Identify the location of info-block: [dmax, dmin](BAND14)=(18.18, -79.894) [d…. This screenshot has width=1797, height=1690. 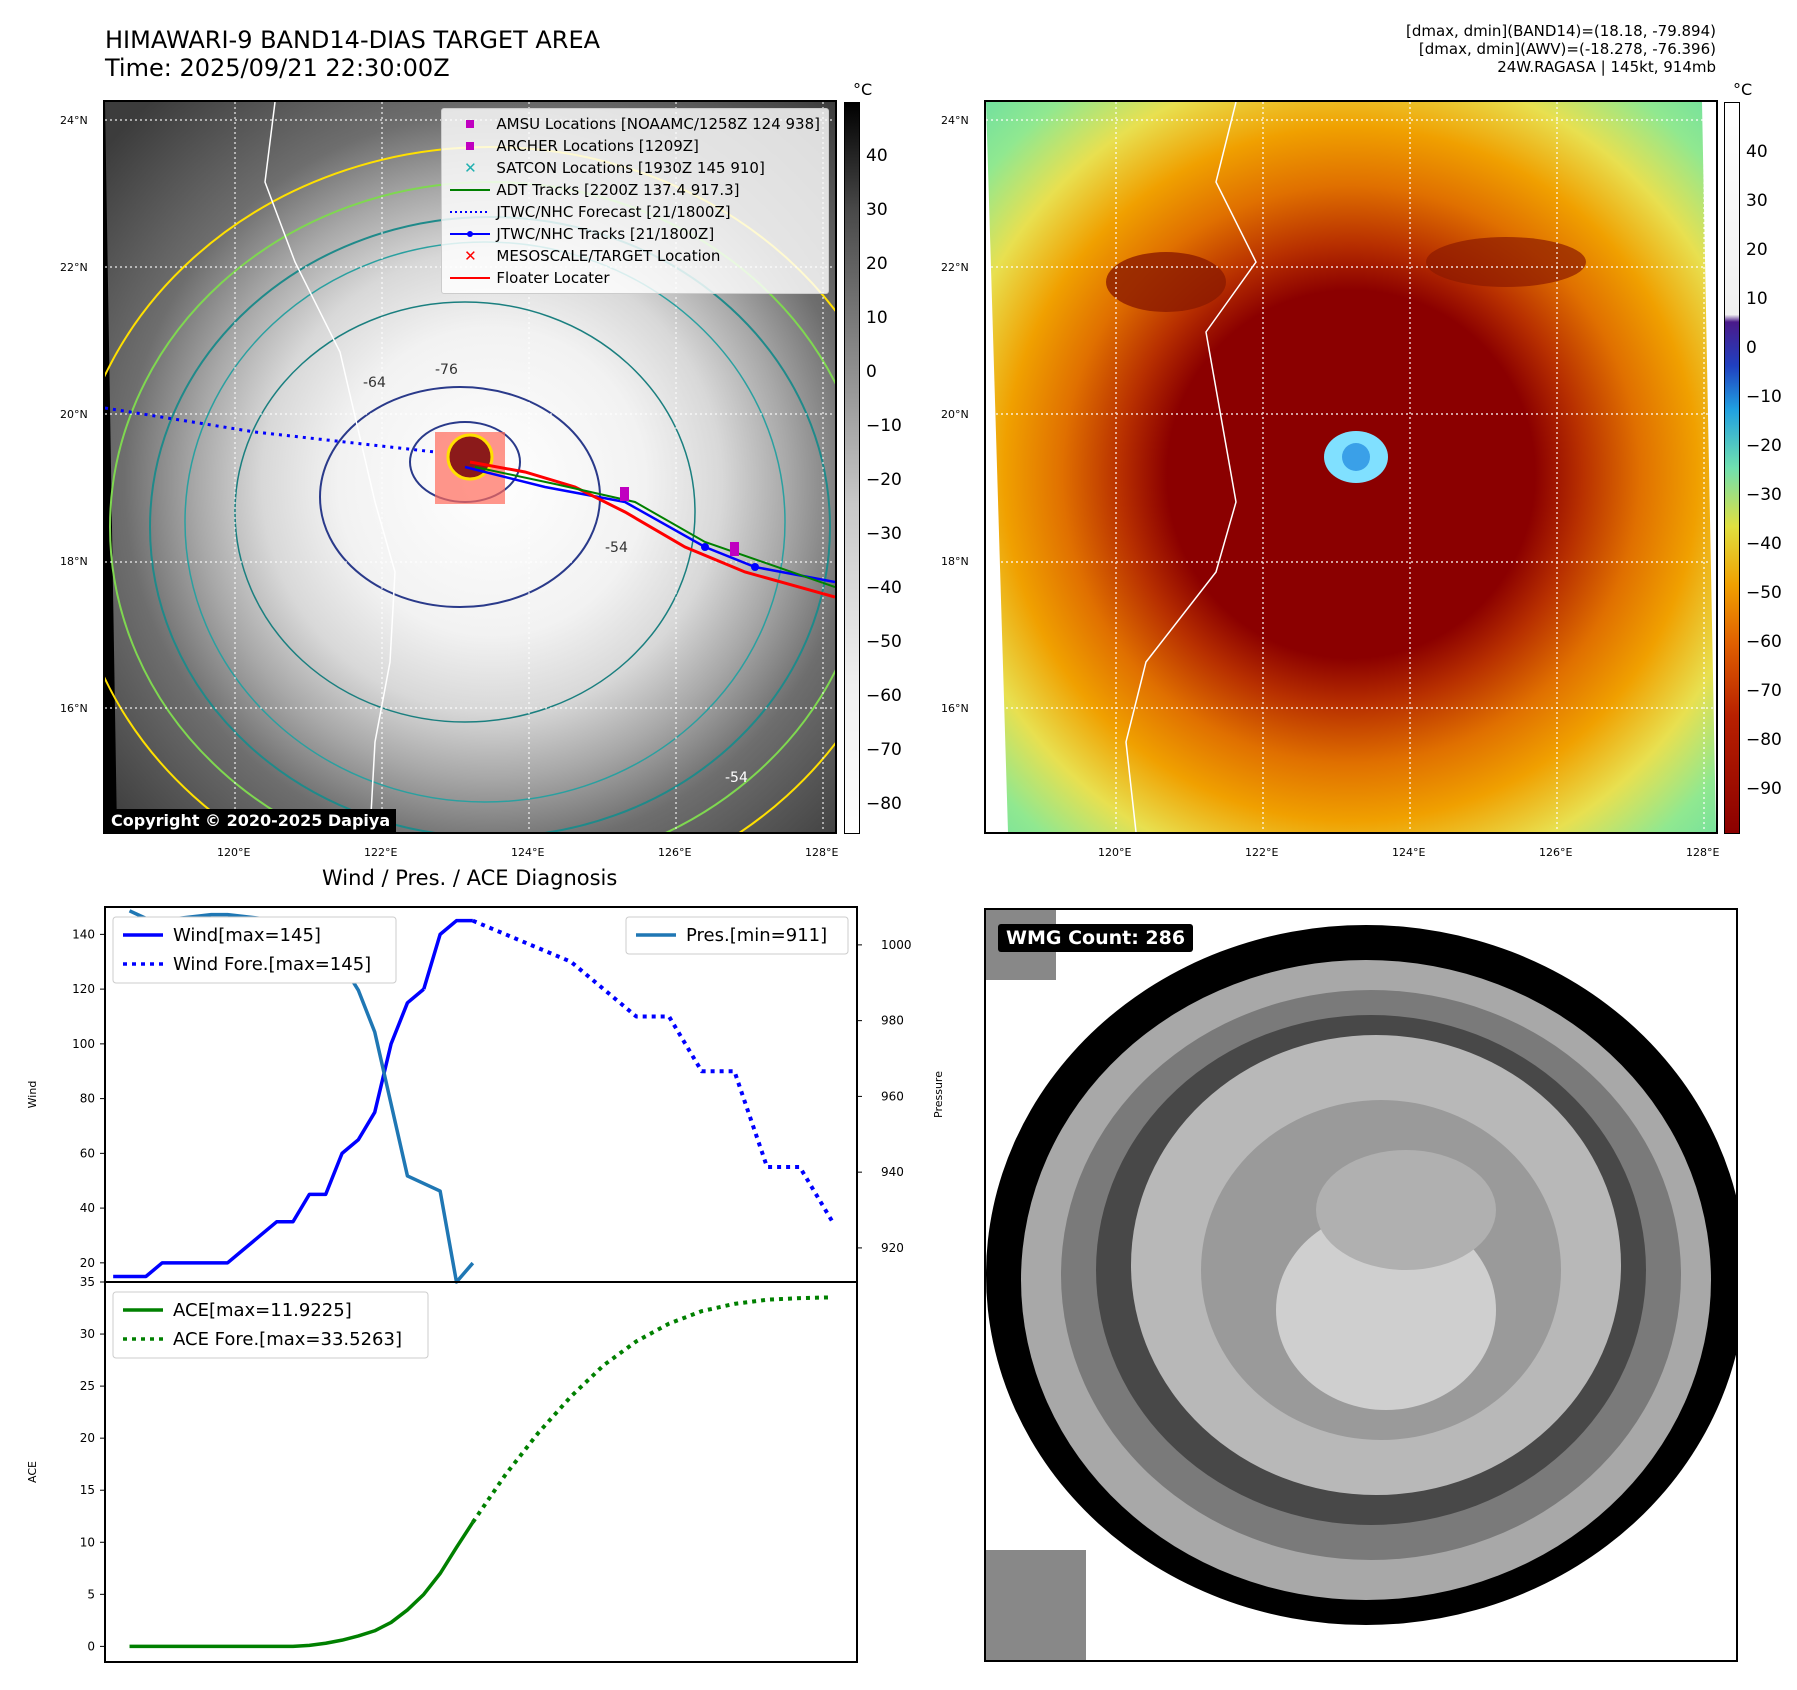
(1561, 49).